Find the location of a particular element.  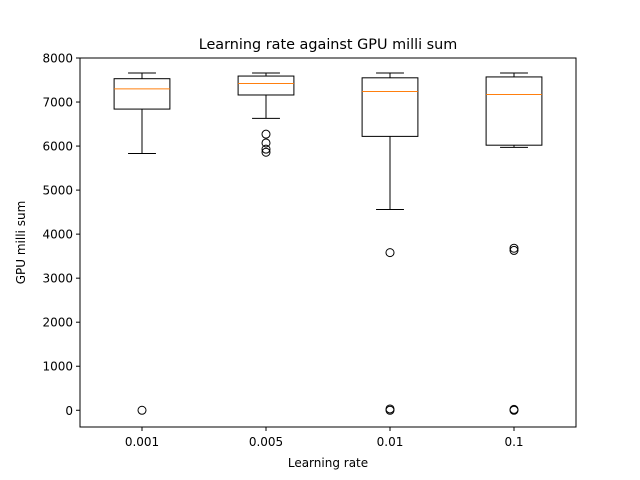

y-tick-label: 4000 is located at coordinates (57, 235).